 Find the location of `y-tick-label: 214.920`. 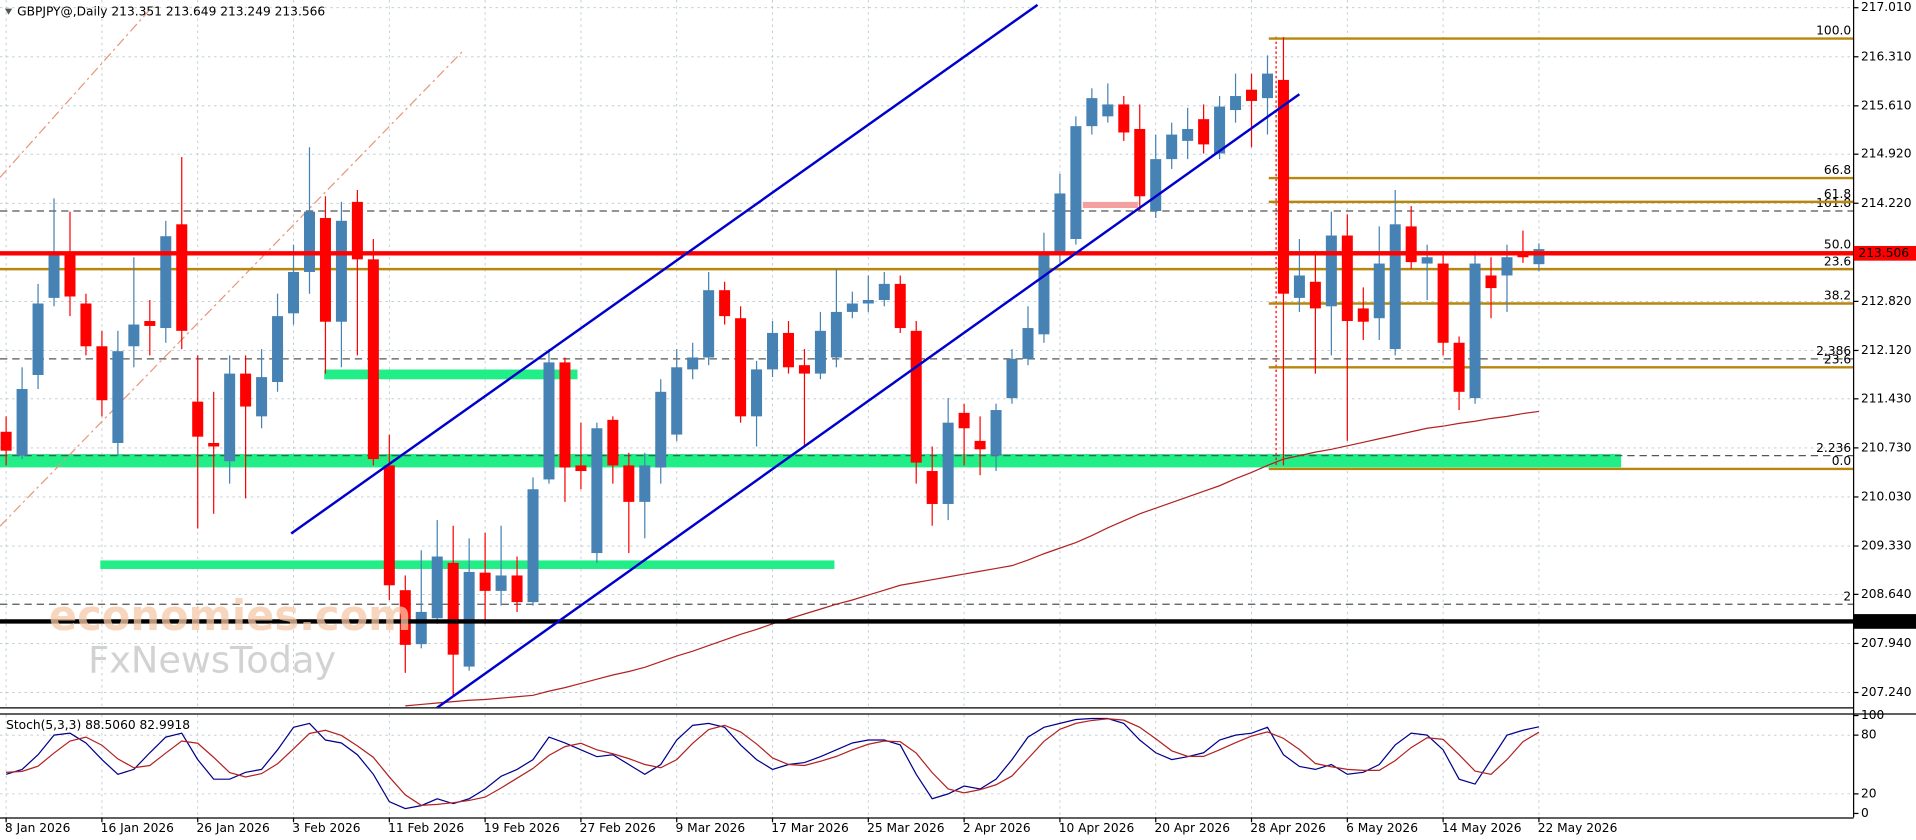

y-tick-label: 214.920 is located at coordinates (1886, 154).